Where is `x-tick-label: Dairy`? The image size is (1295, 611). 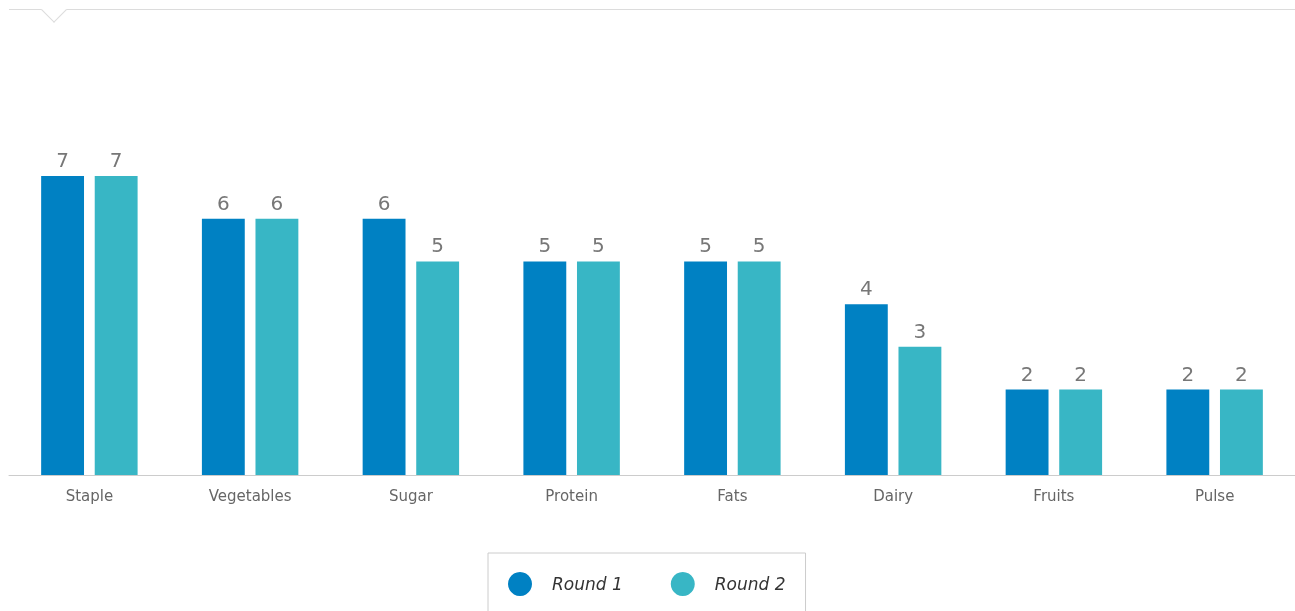
x-tick-label: Dairy is located at coordinates (893, 495).